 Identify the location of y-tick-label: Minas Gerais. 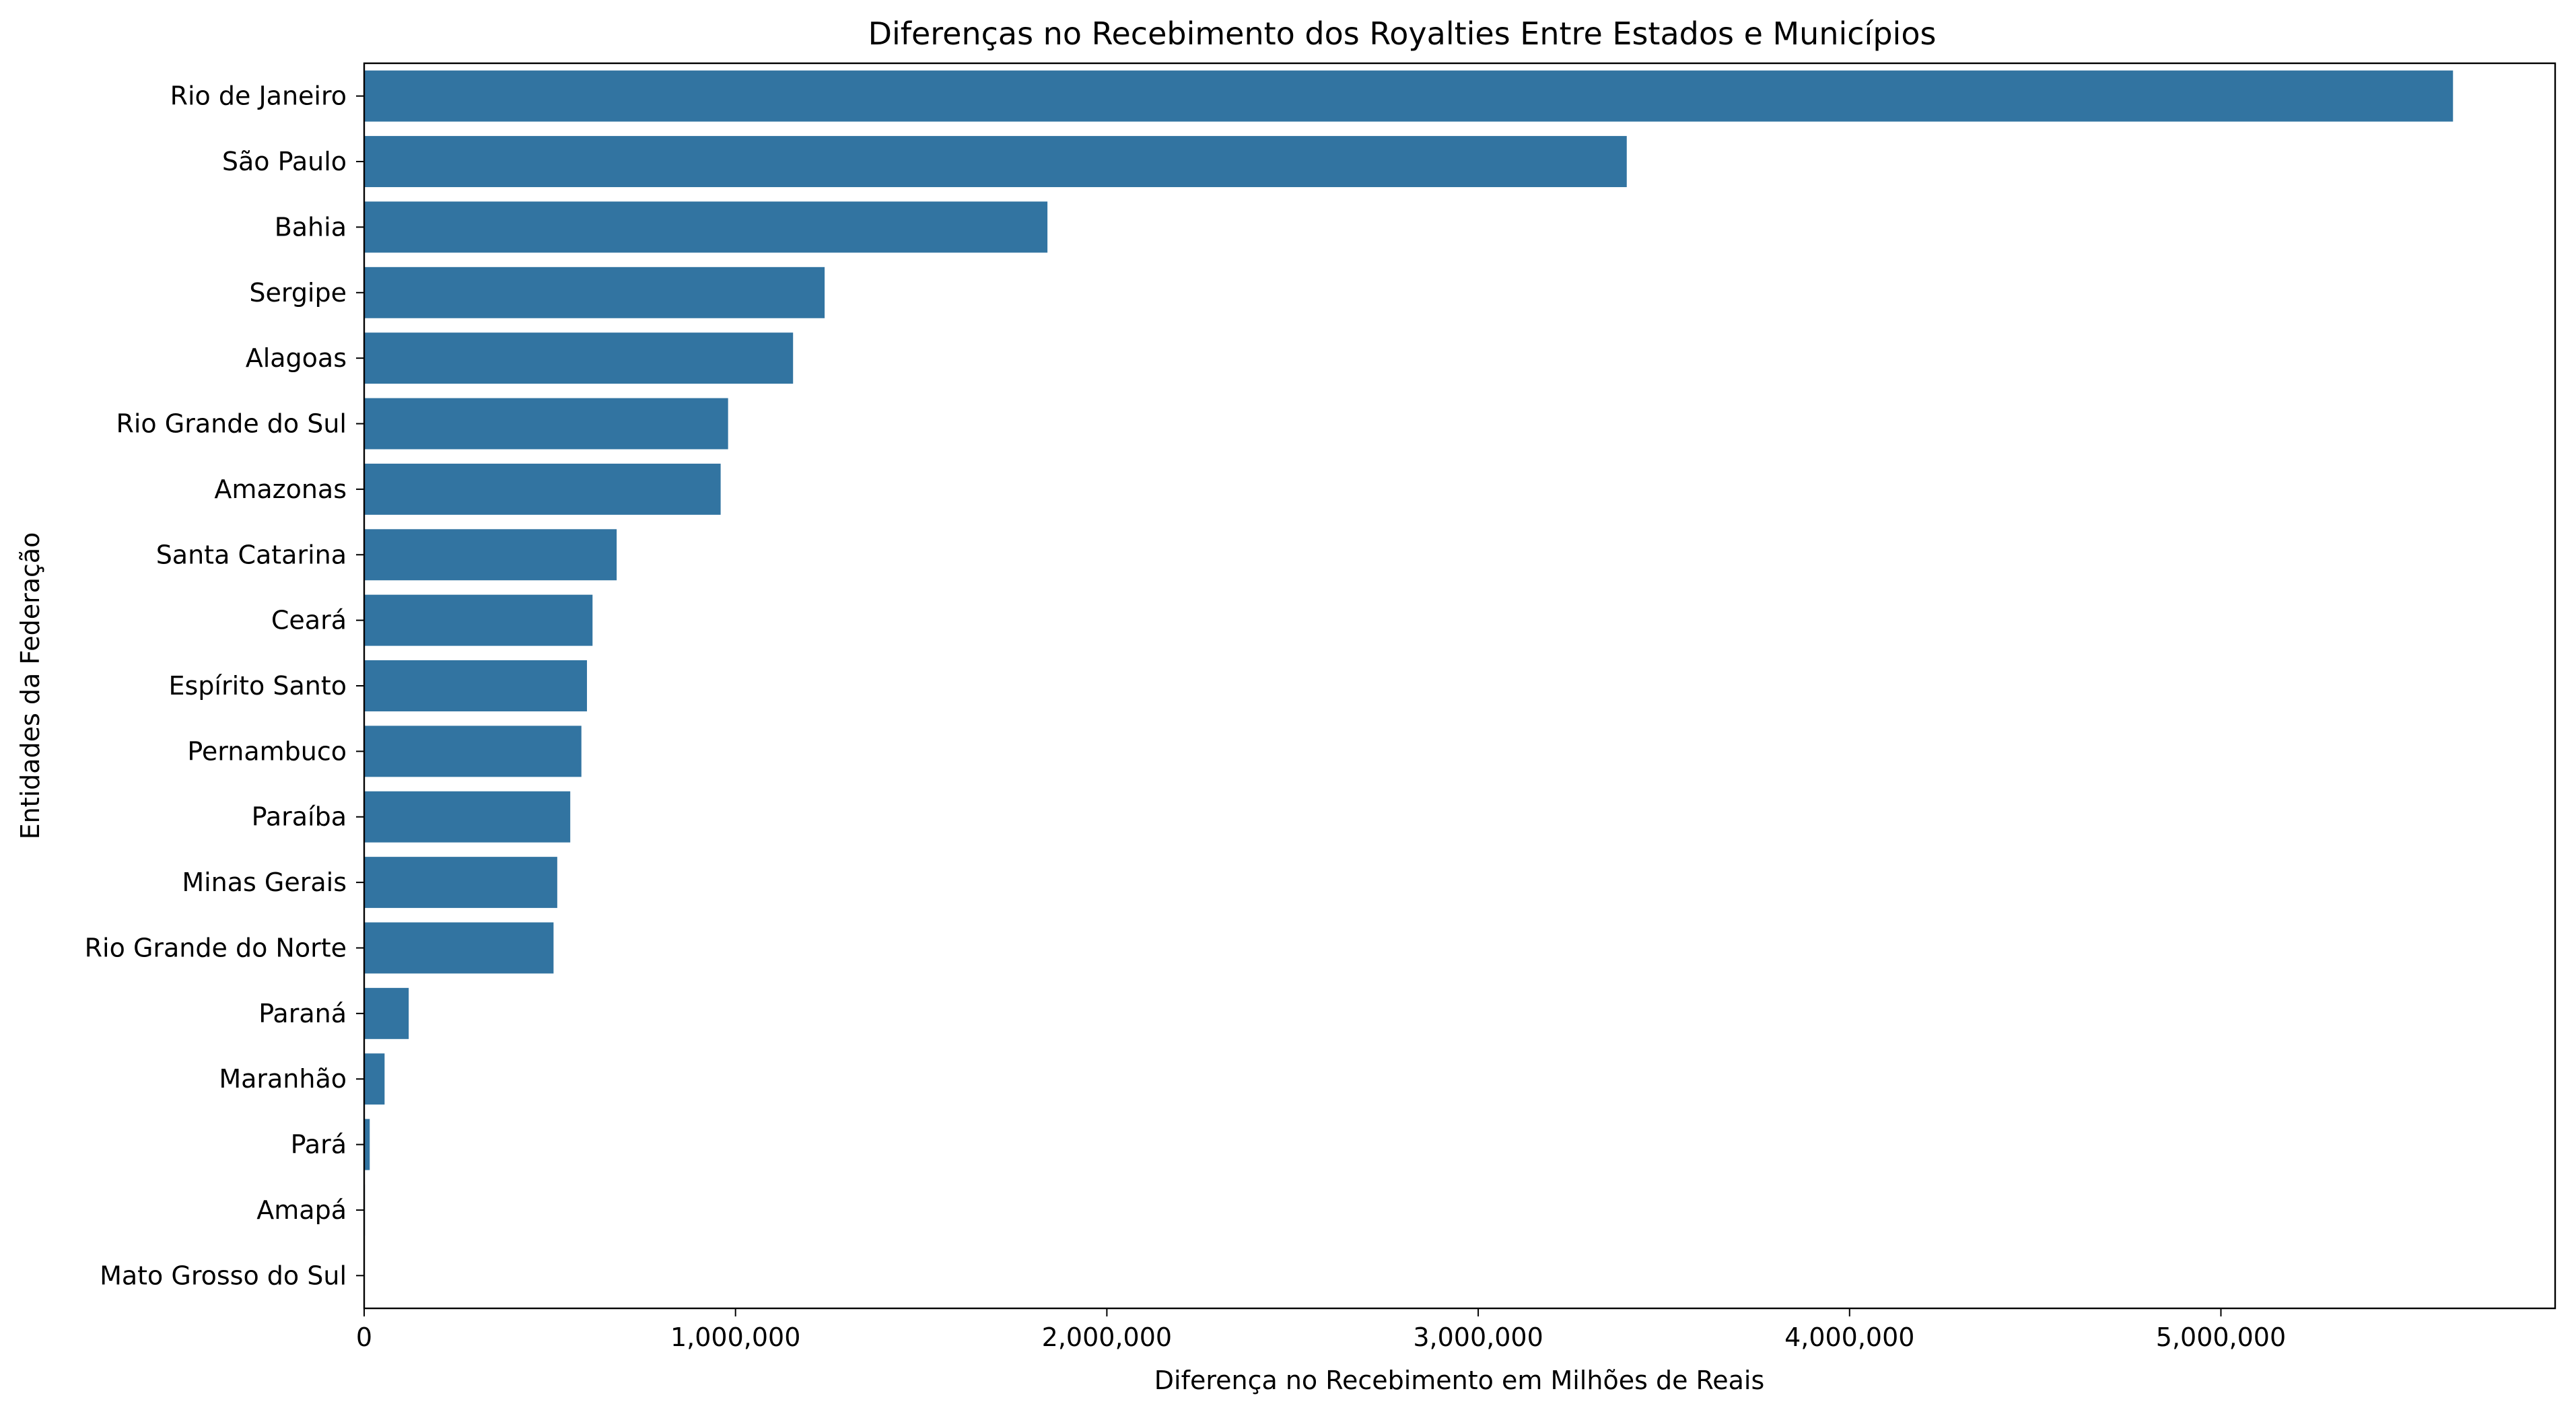
(264, 882).